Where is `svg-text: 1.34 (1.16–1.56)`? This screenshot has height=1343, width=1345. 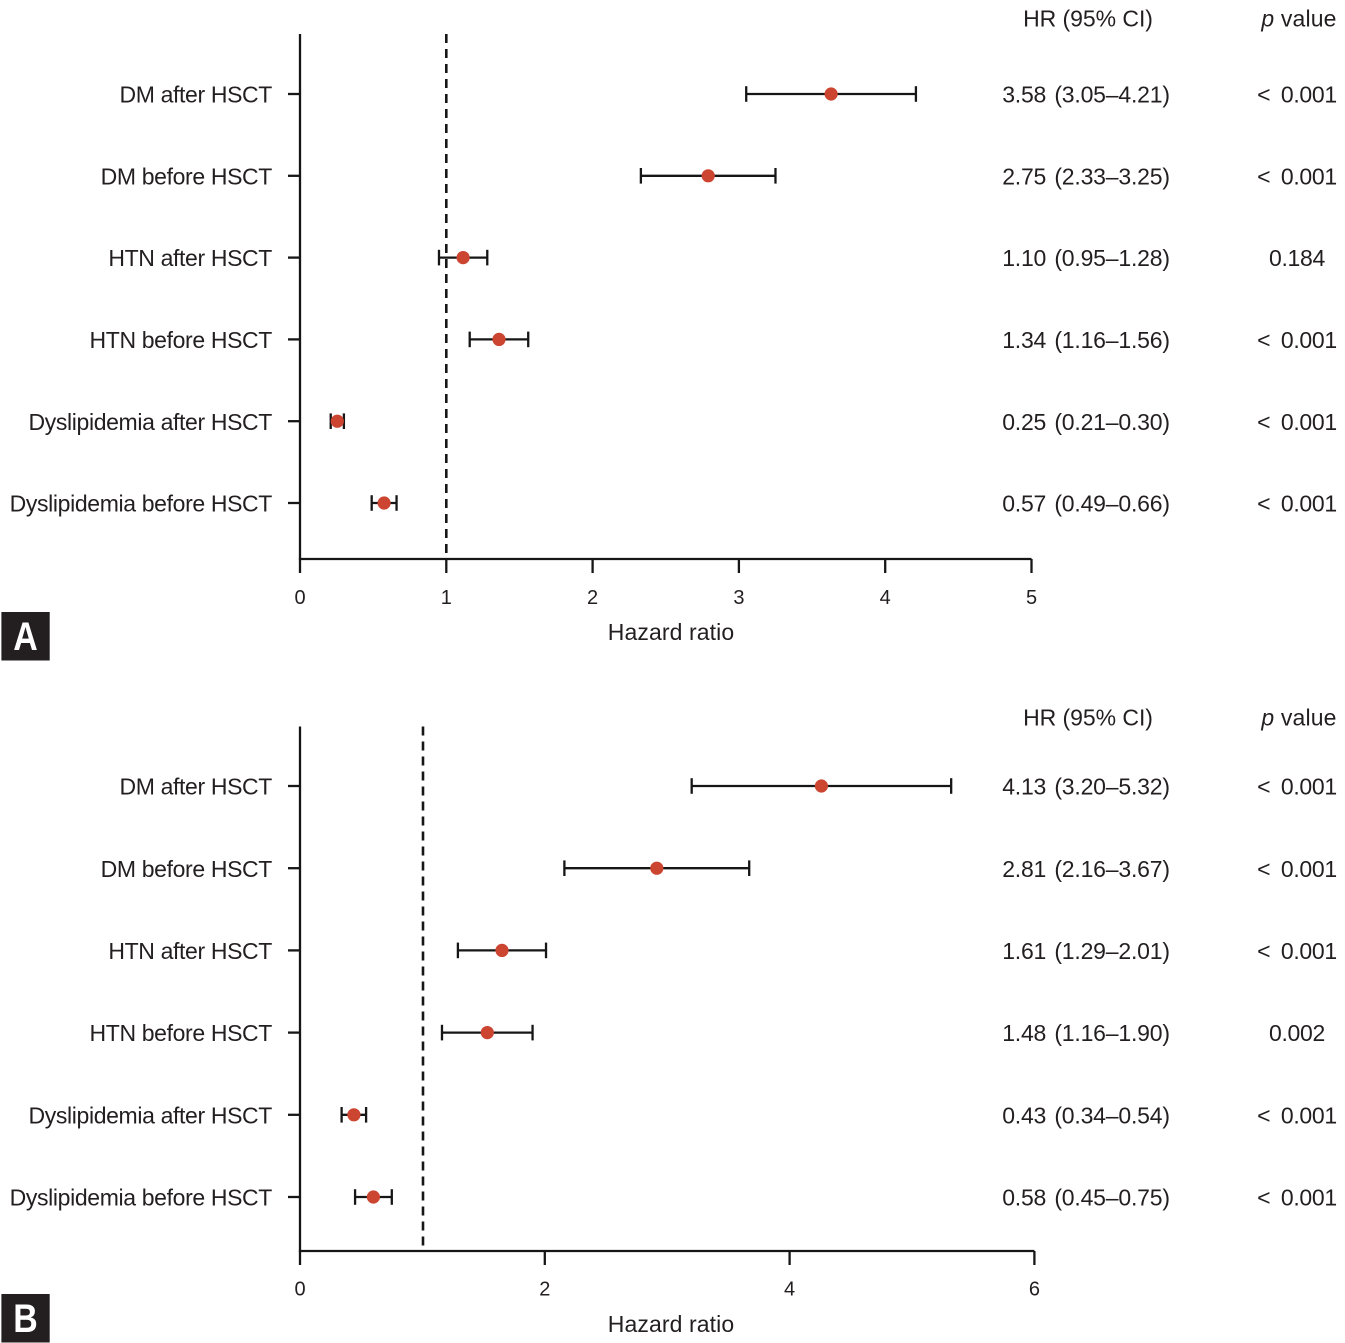 svg-text: 1.34 (1.16–1.56) is located at coordinates (1086, 340).